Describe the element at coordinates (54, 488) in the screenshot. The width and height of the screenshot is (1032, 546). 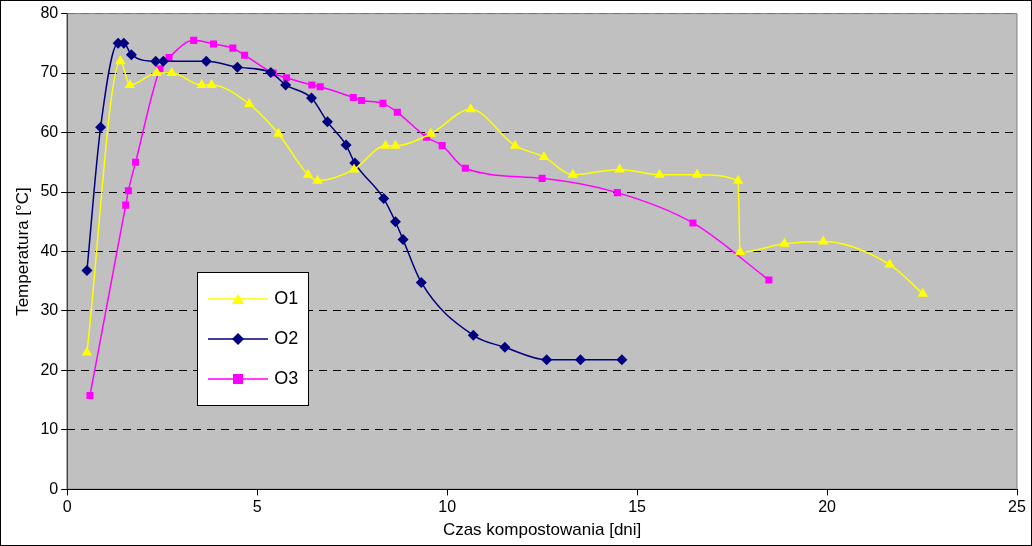
I see `y-tick-label: 0` at that location.